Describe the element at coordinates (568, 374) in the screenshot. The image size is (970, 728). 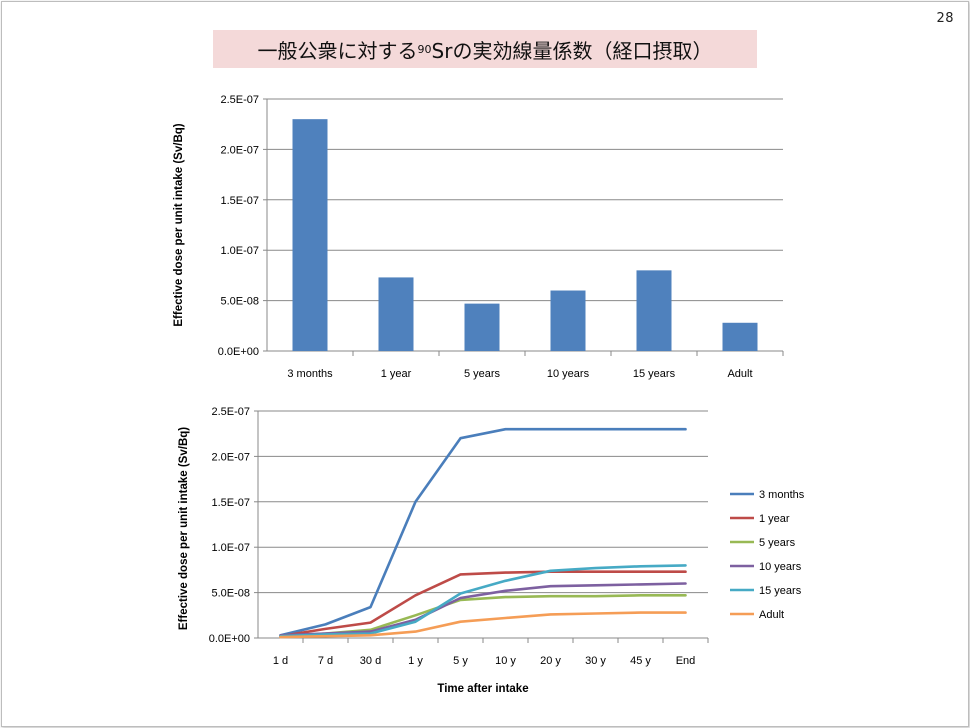
I see `x-tick-label: 10 years` at that location.